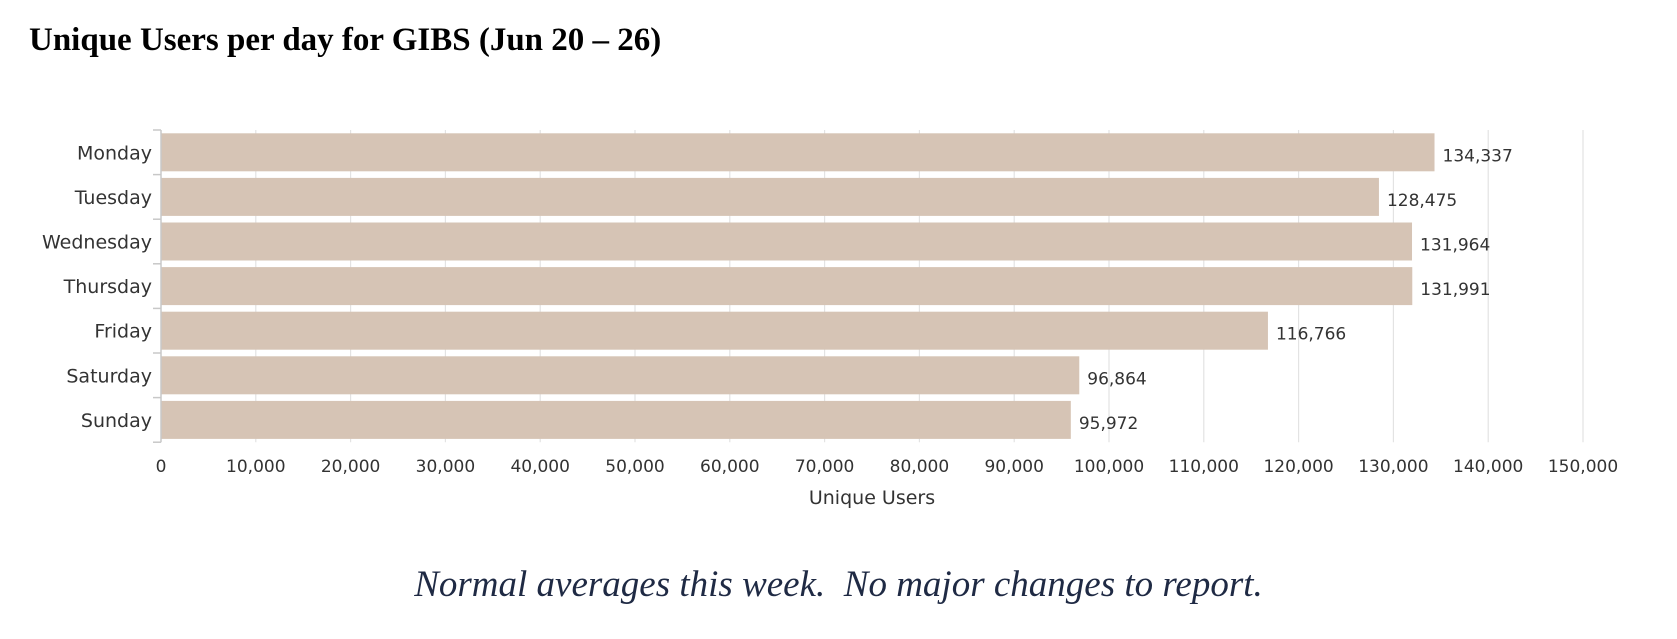 The width and height of the screenshot is (1677, 639). Describe the element at coordinates (157, 286) in the screenshot. I see `axes` at that location.